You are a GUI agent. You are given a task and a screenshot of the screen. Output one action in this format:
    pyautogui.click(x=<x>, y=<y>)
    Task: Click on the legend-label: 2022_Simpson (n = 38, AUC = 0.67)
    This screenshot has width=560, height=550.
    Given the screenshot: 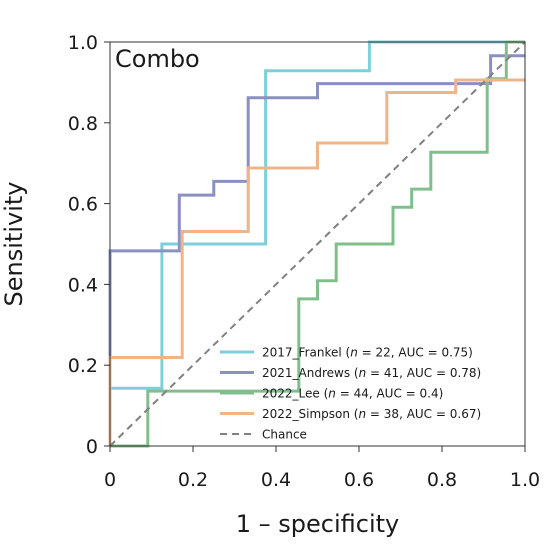 What is the action you would take?
    pyautogui.click(x=371, y=414)
    